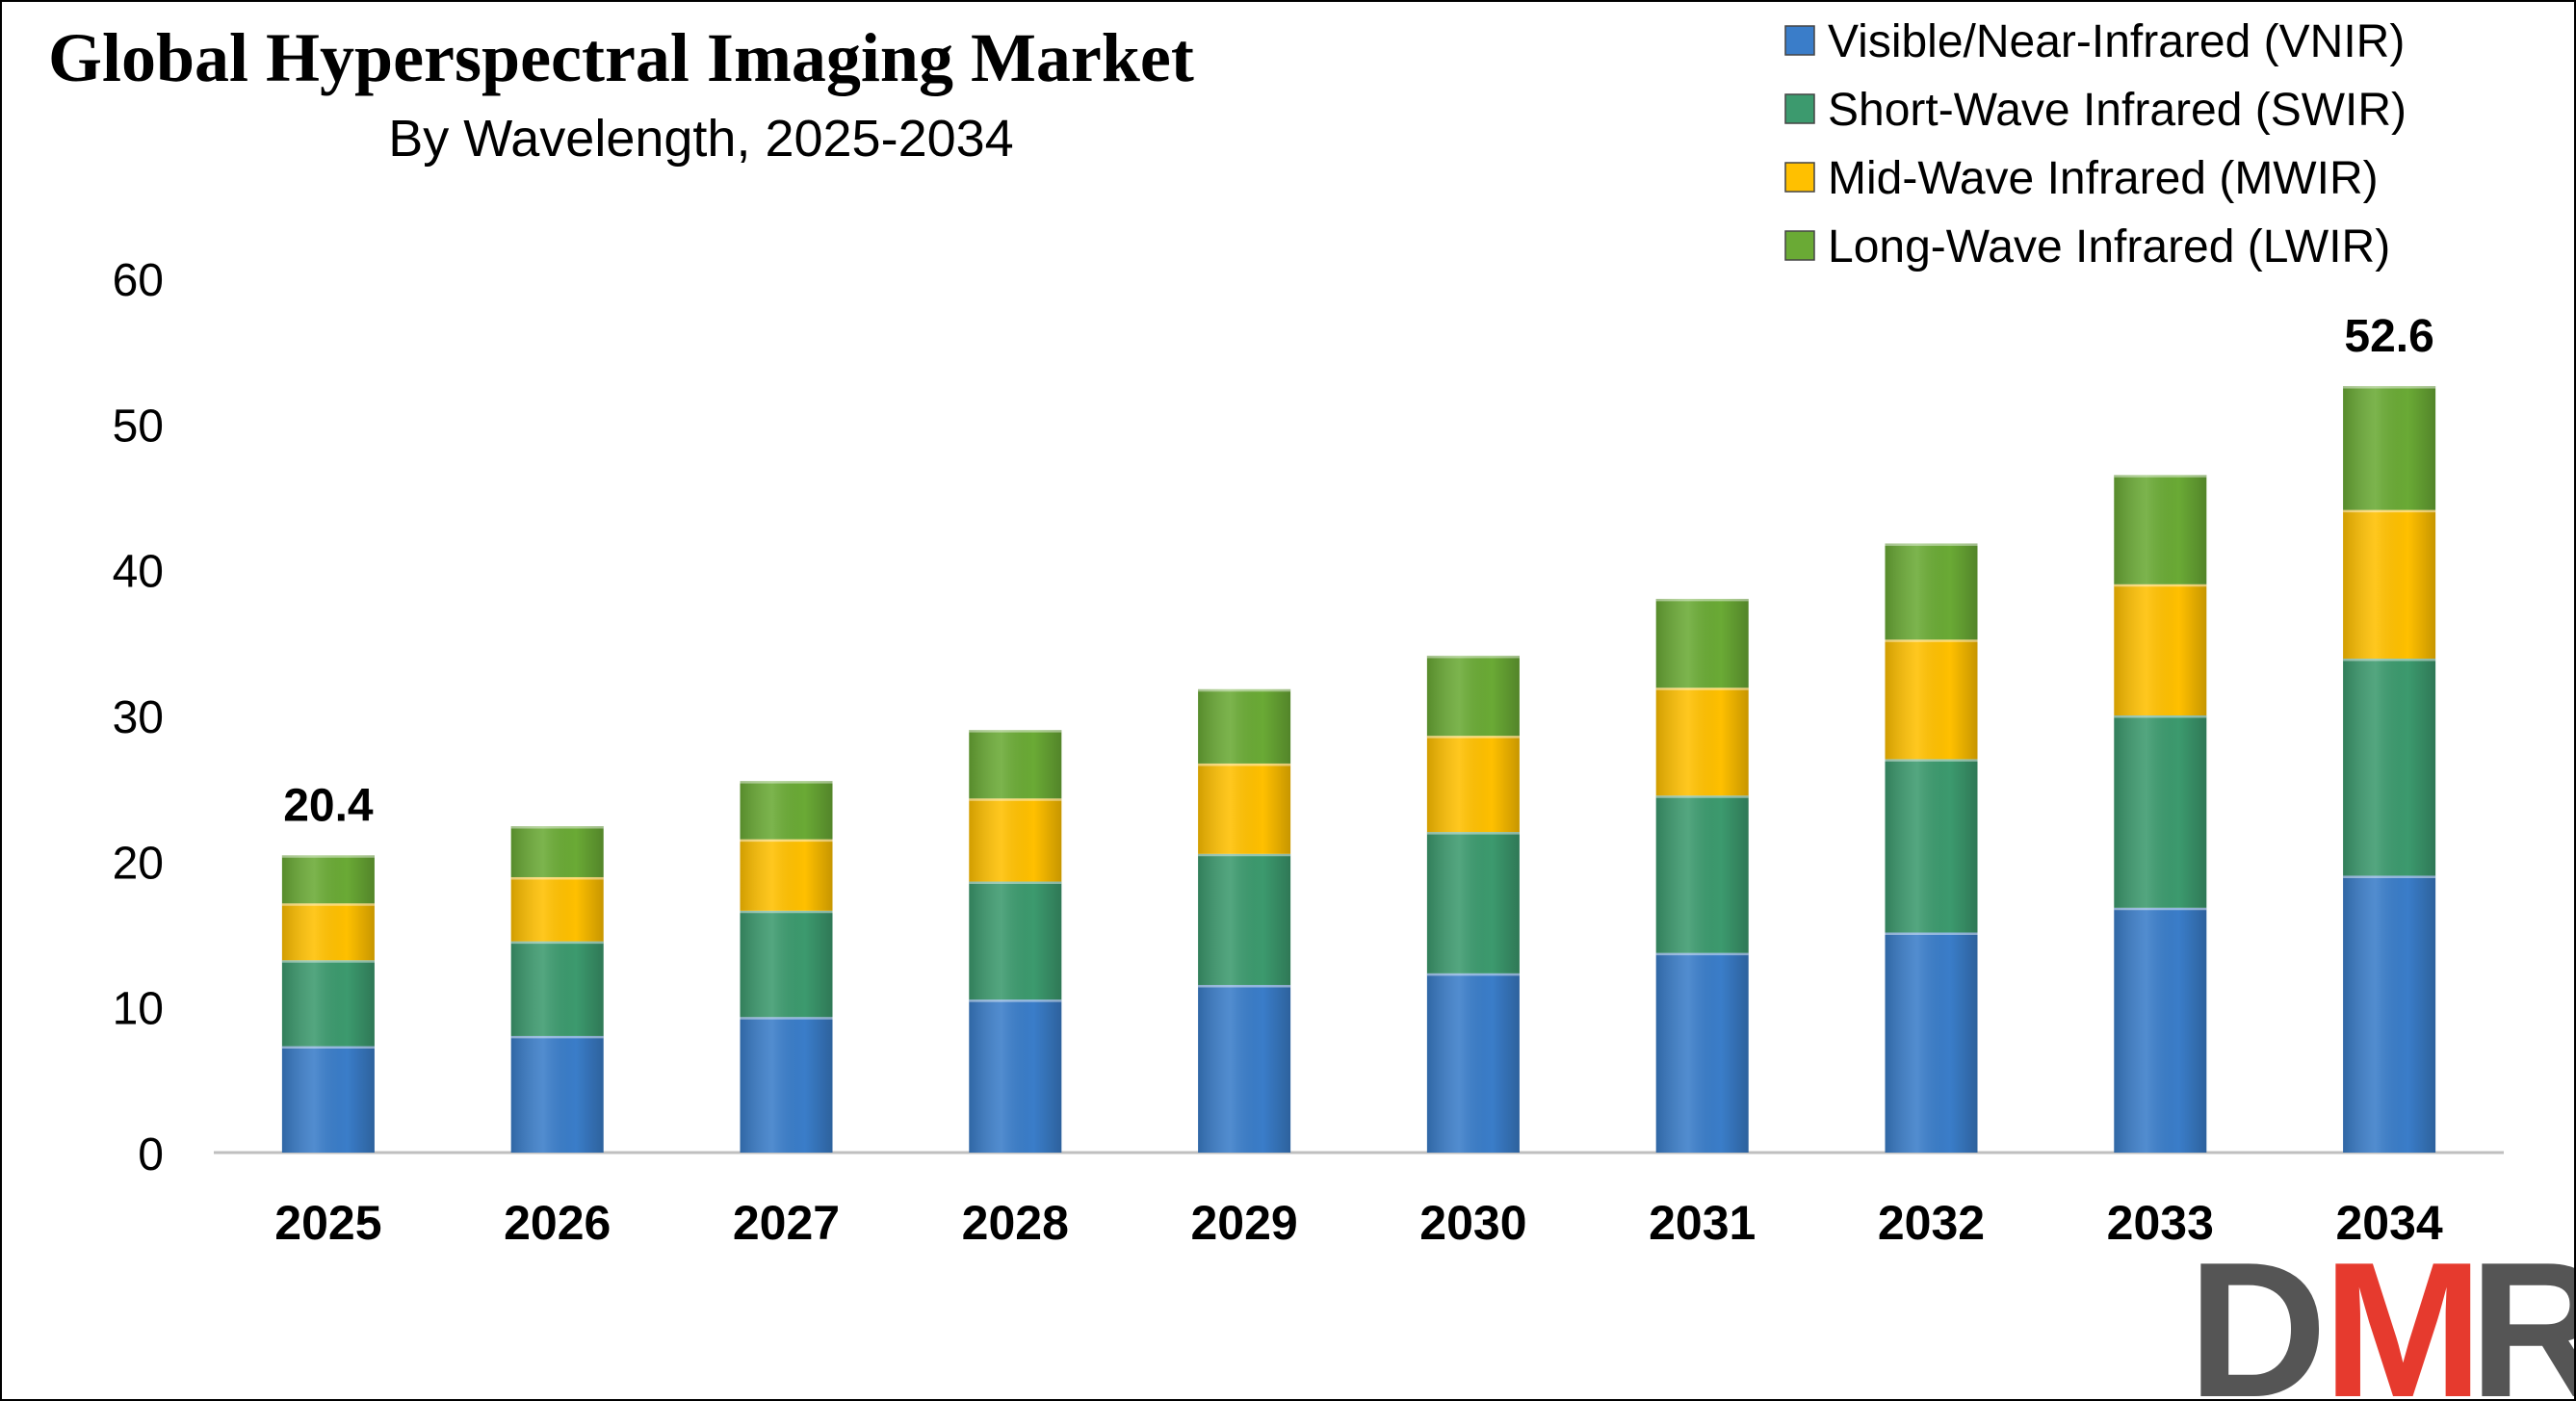  What do you see at coordinates (328, 805) in the screenshot?
I see `total-label: 20.4` at bounding box center [328, 805].